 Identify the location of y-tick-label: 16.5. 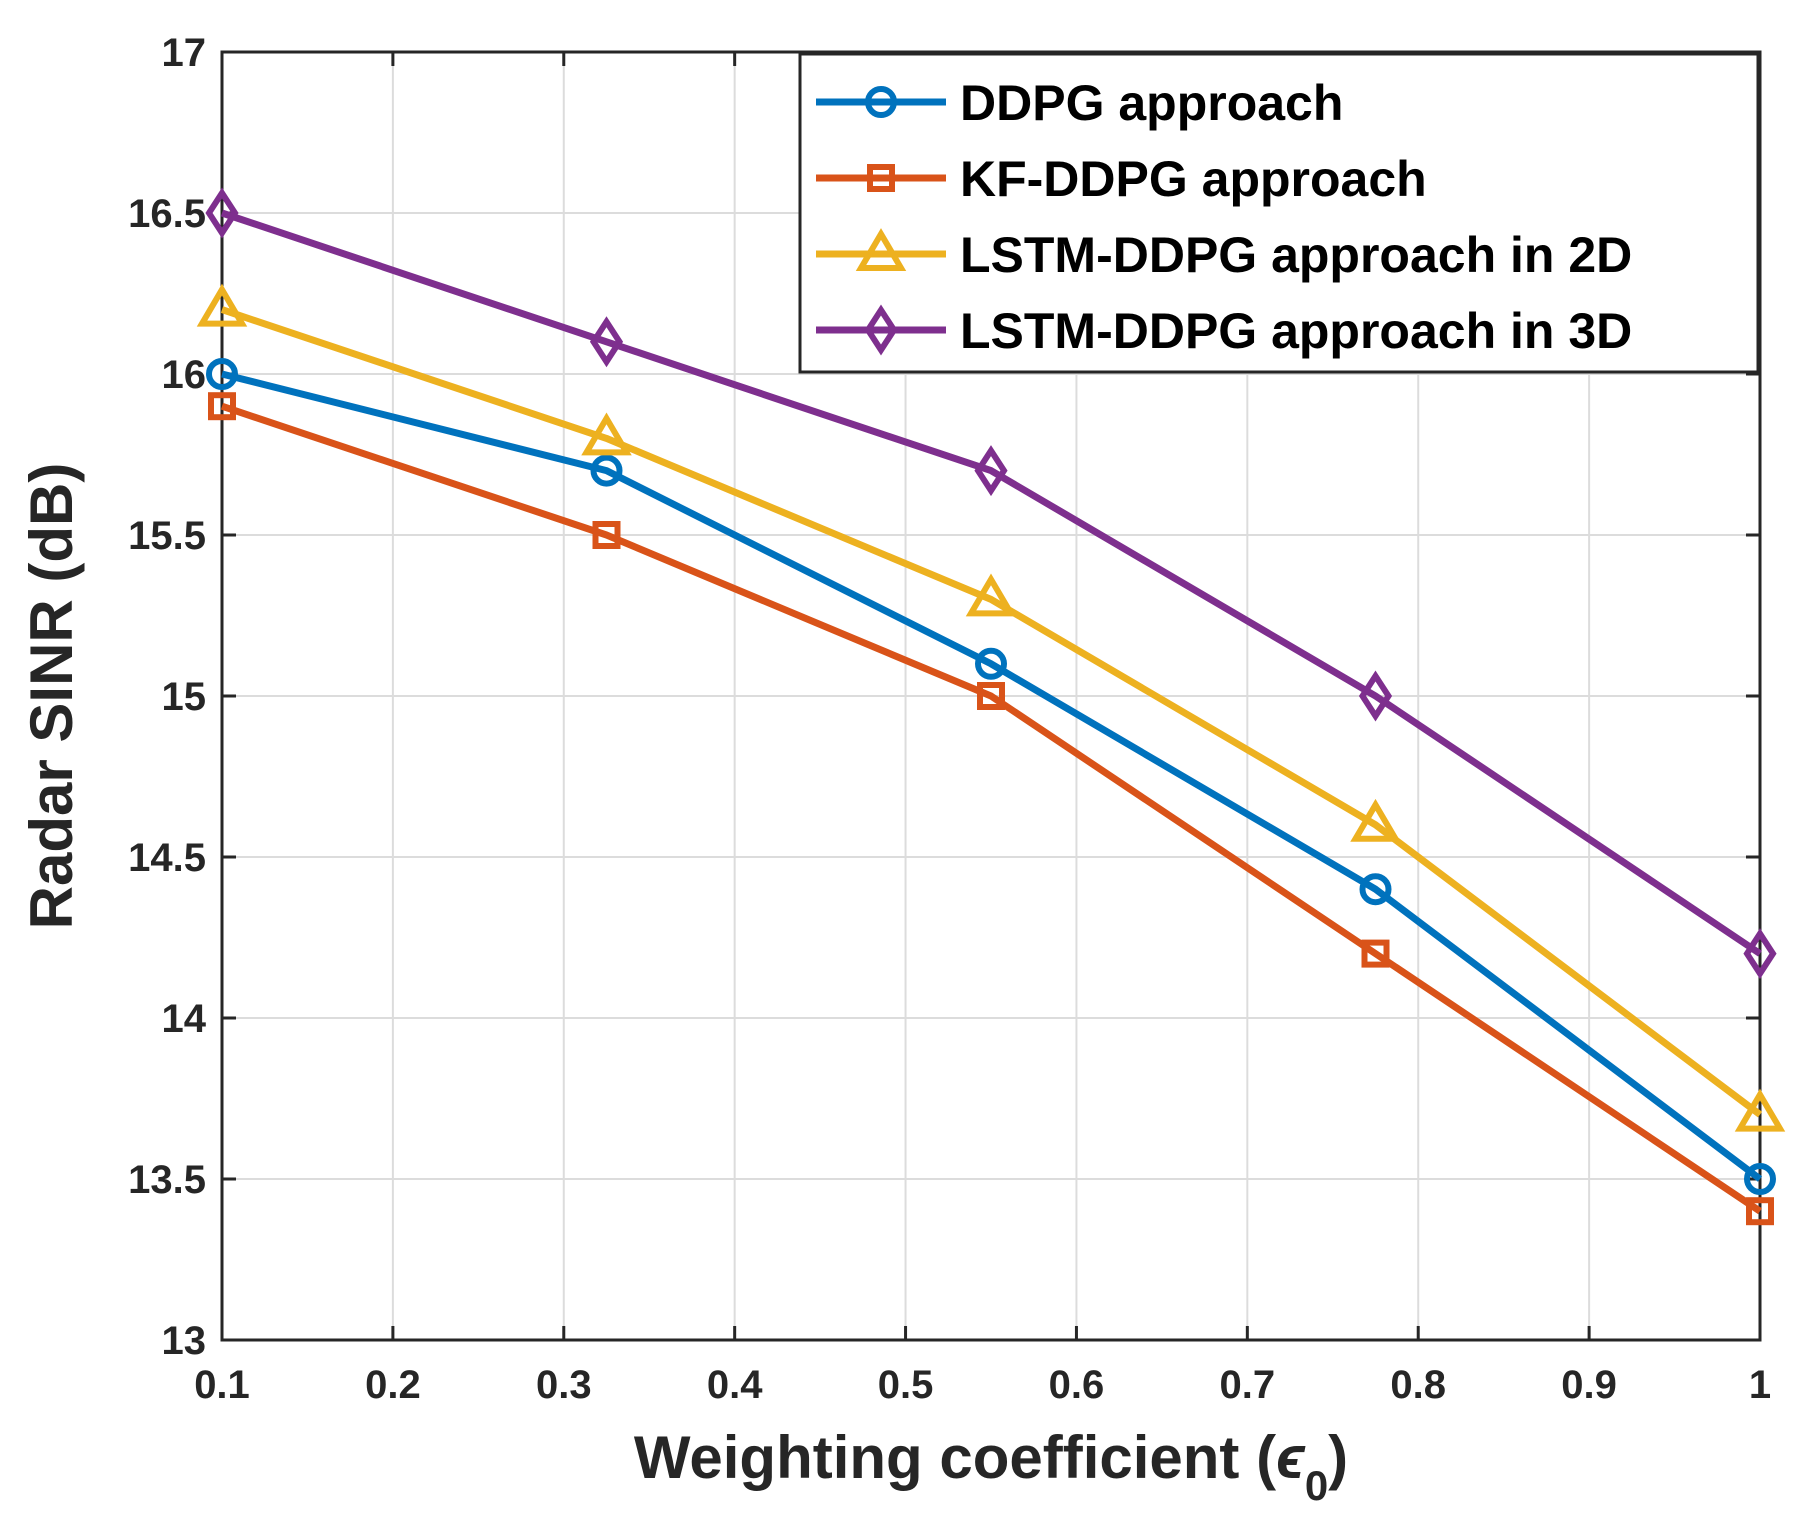
(167, 214).